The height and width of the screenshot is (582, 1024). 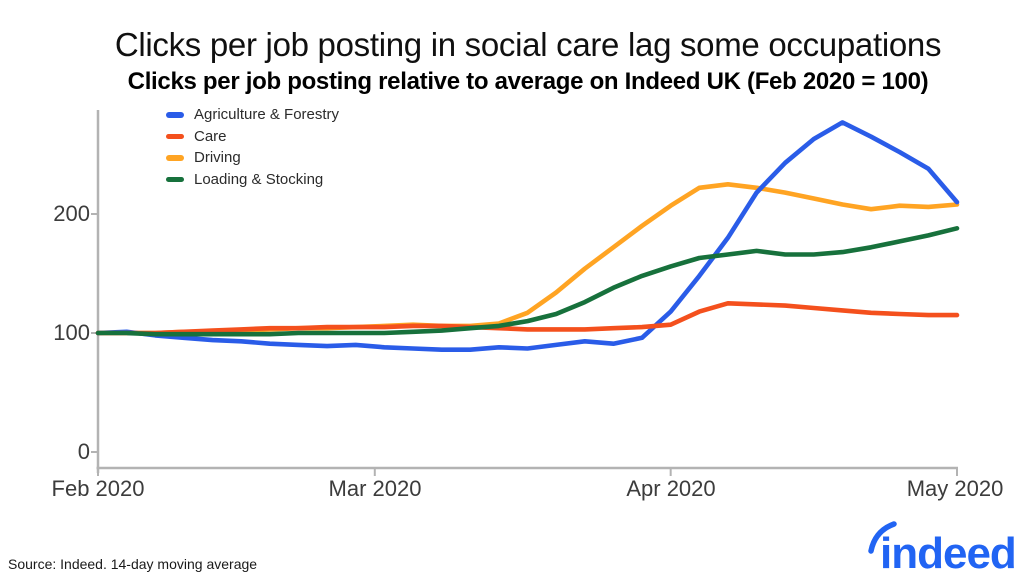 I want to click on legend-swatch-loading-stocking-icon, so click(x=175, y=179).